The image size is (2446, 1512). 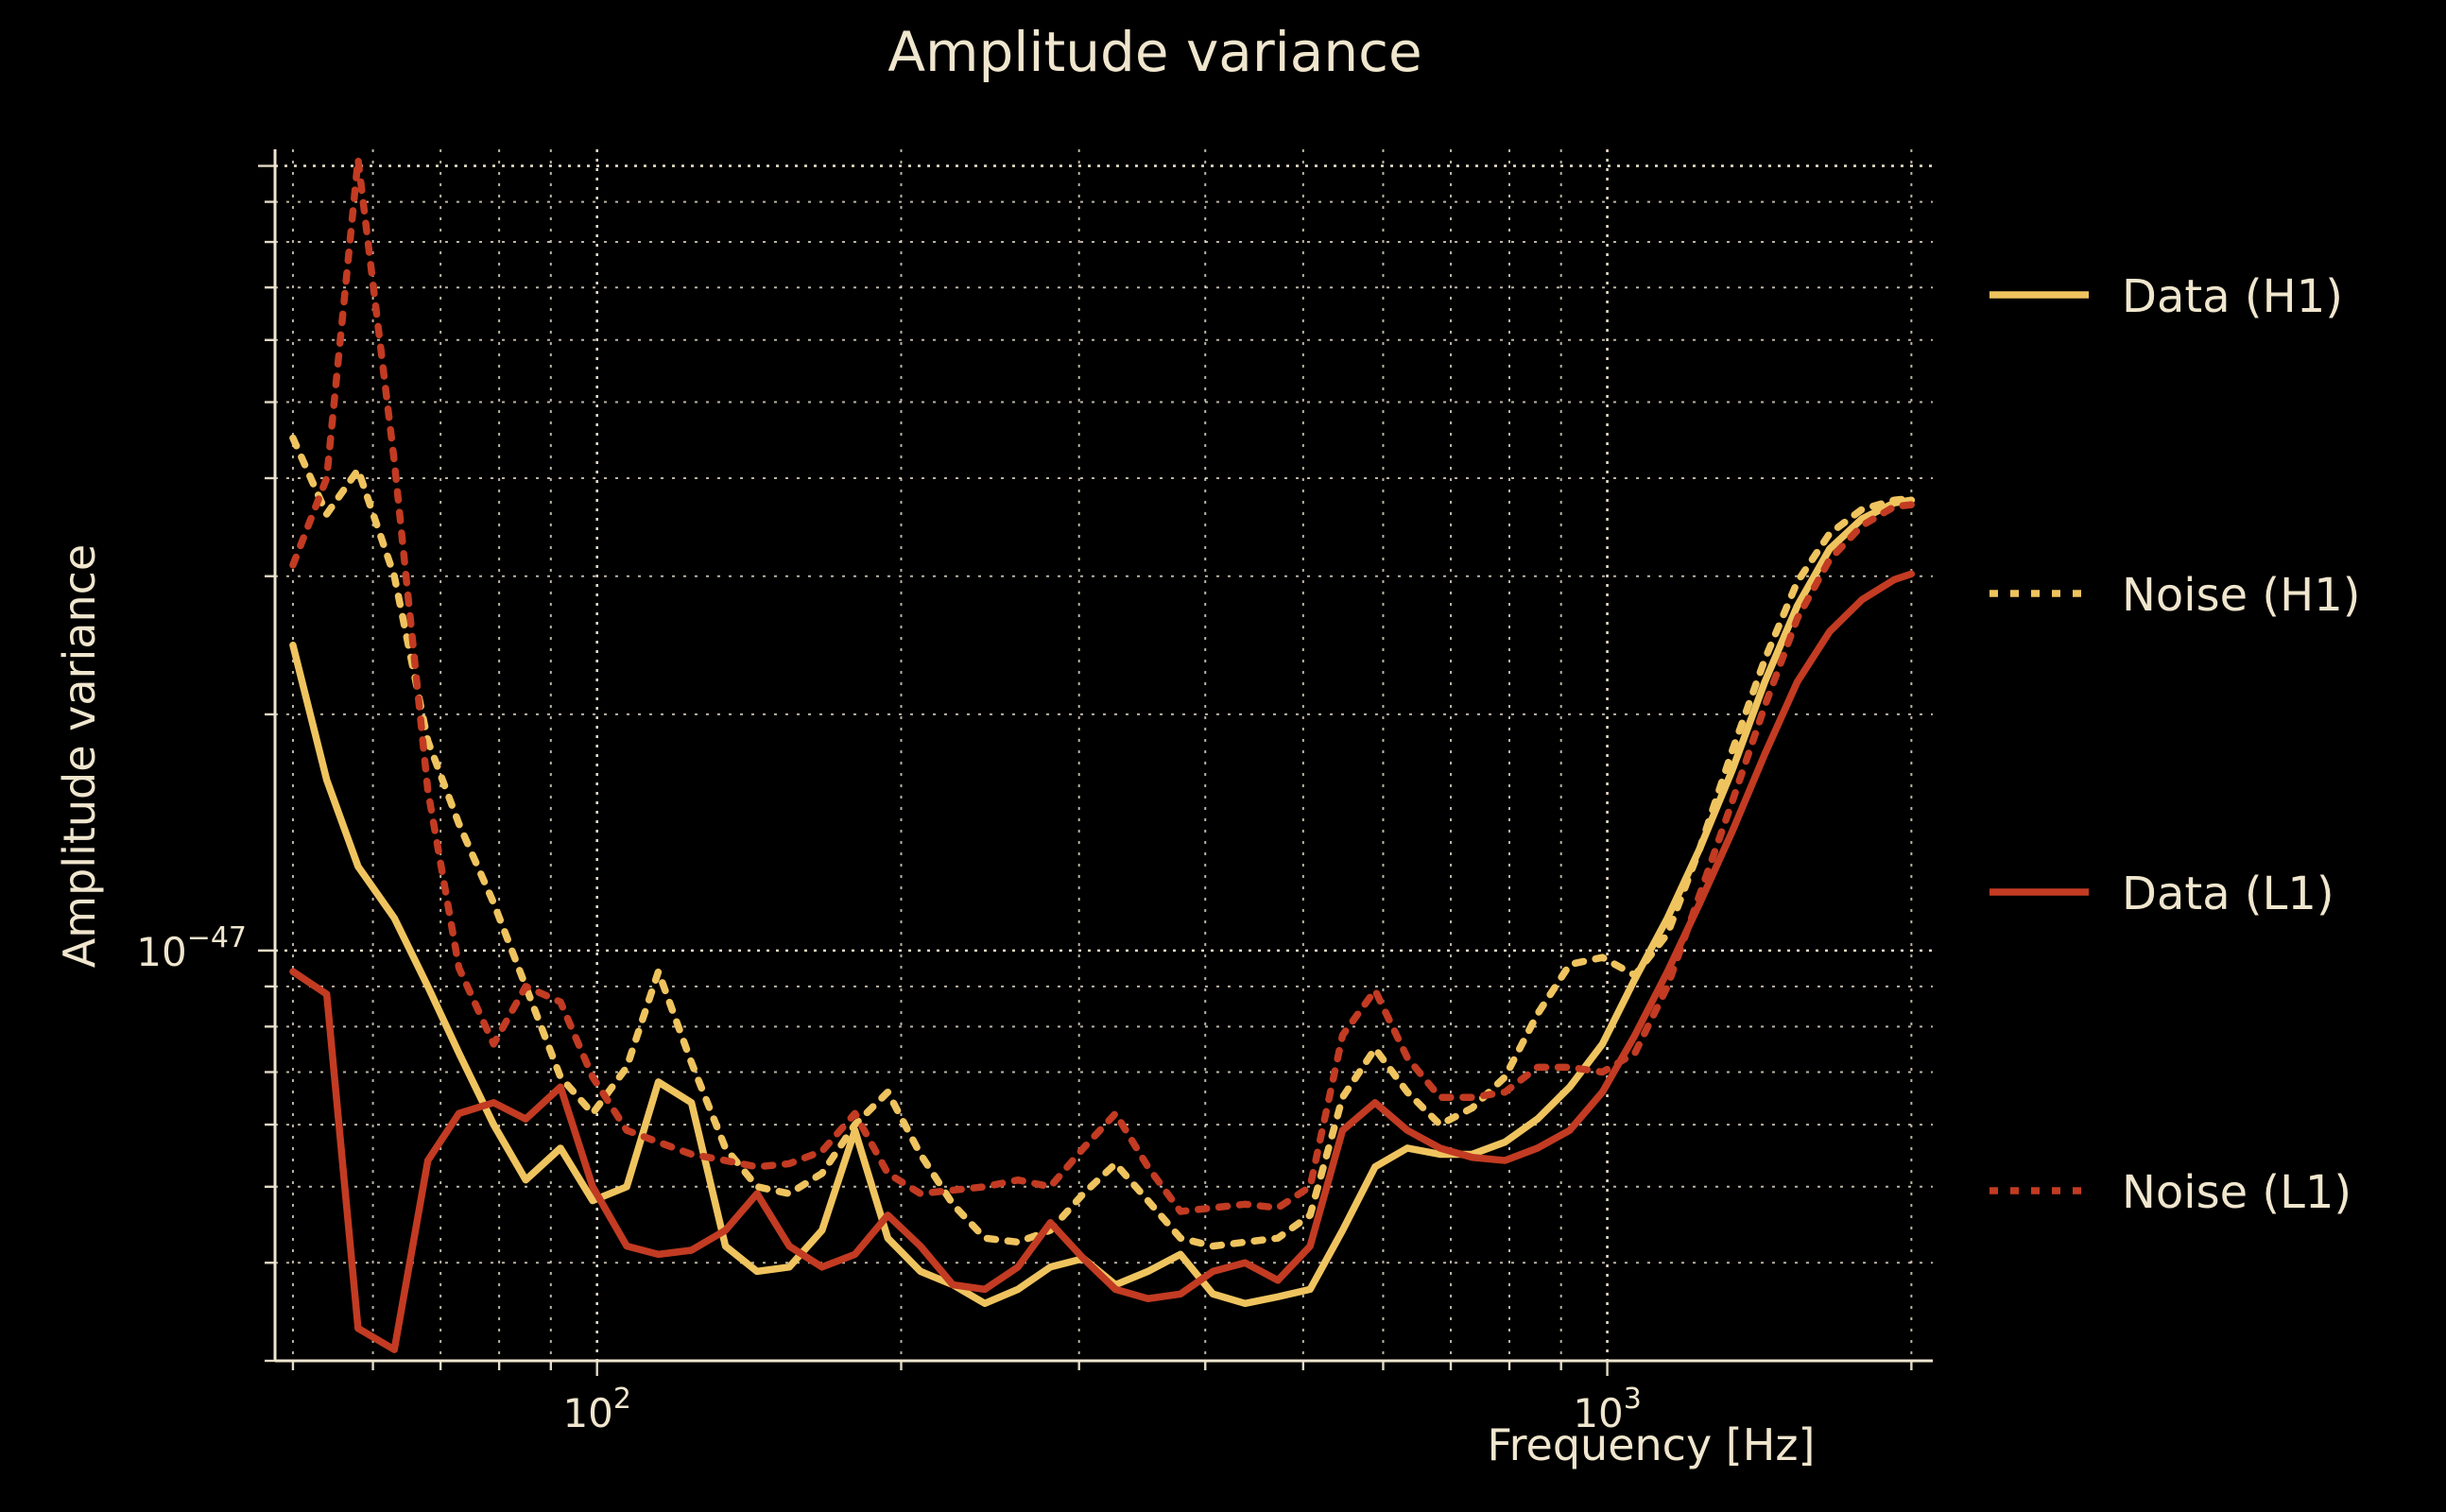 What do you see at coordinates (2236, 1192) in the screenshot?
I see `legend-label: Noise (L1)` at bounding box center [2236, 1192].